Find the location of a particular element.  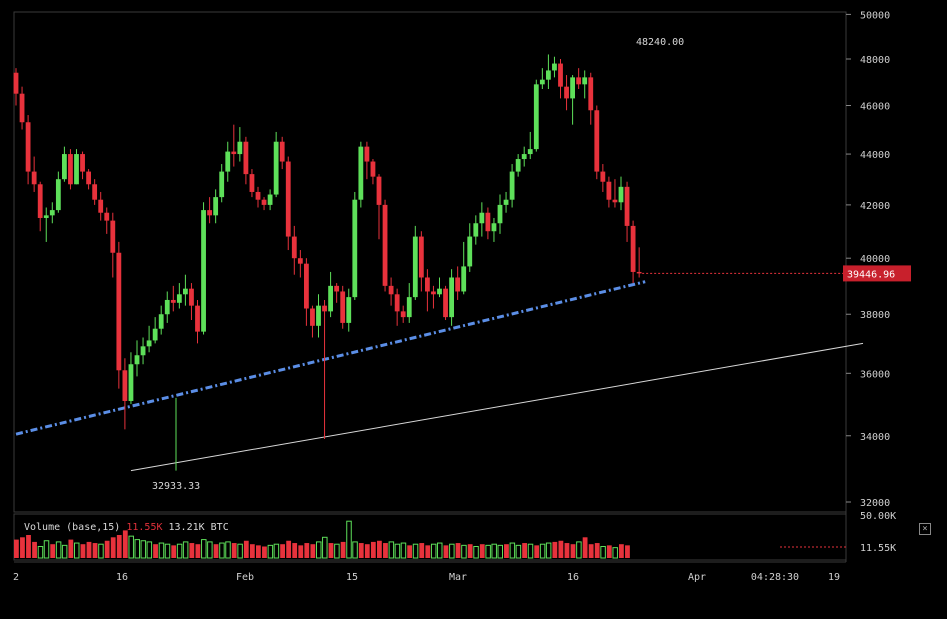

x-tick-label: 19 is located at coordinates (834, 577).